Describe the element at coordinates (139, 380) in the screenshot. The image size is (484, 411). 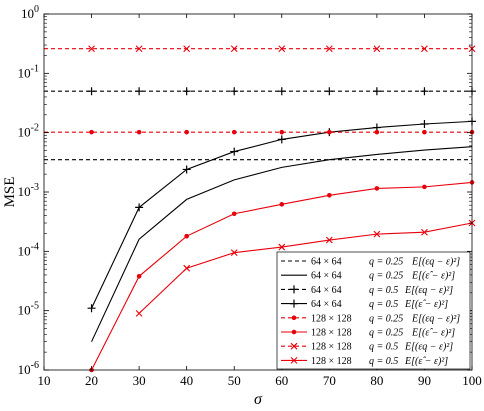
I see `x-tick-label: 30` at that location.